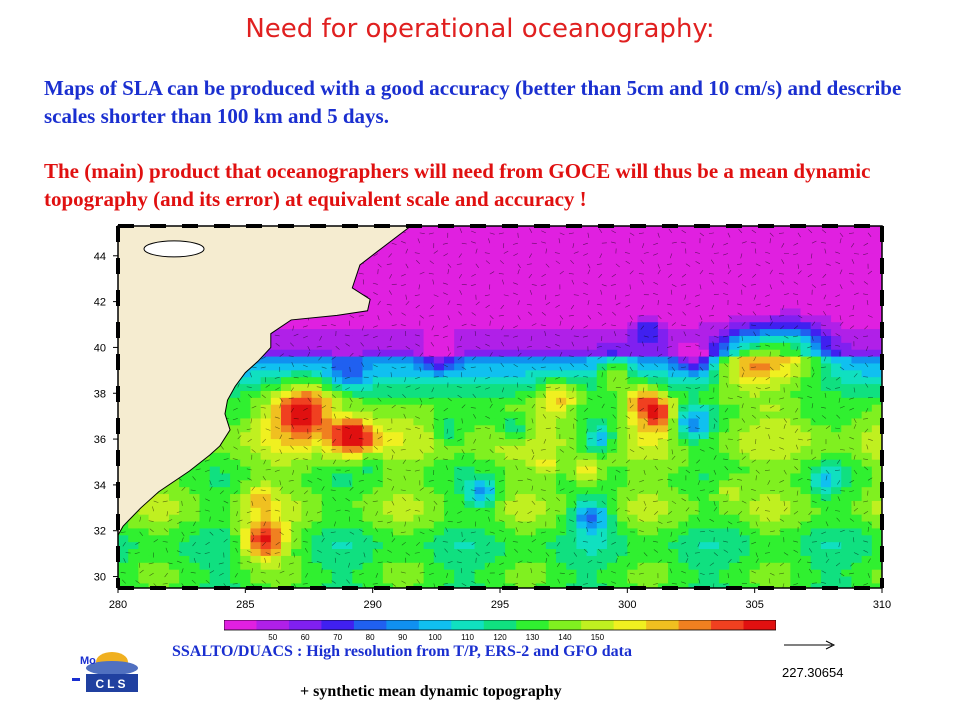 The width and height of the screenshot is (960, 720). Describe the element at coordinates (810, 645) in the screenshot. I see `vector-scale-arrow` at that location.